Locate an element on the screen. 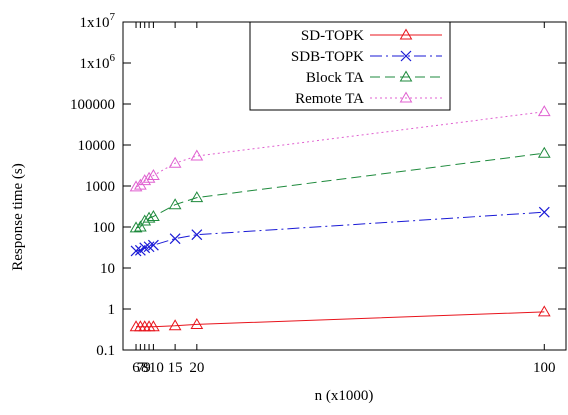 This screenshot has width=568, height=415. y-tick-label: 100000 is located at coordinates (92, 105).